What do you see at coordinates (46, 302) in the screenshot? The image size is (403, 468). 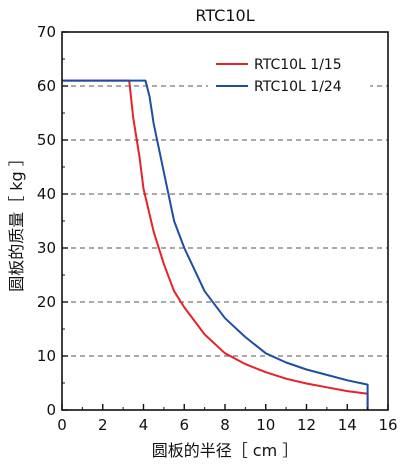 I see `y-tick-label: 20` at bounding box center [46, 302].